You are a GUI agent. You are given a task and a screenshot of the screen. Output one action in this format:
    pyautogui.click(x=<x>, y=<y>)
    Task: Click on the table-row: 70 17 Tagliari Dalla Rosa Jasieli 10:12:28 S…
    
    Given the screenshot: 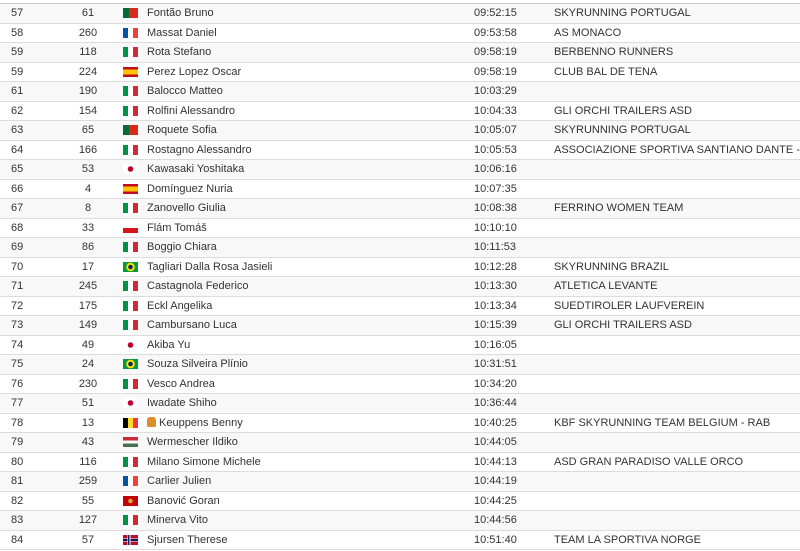 What is the action you would take?
    pyautogui.click(x=400, y=267)
    